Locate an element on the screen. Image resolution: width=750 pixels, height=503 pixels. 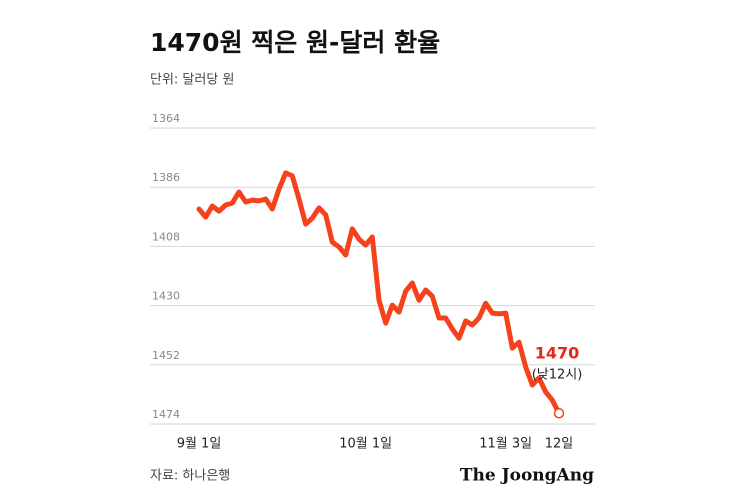
brand: The JoongAng is located at coordinates (527, 476).